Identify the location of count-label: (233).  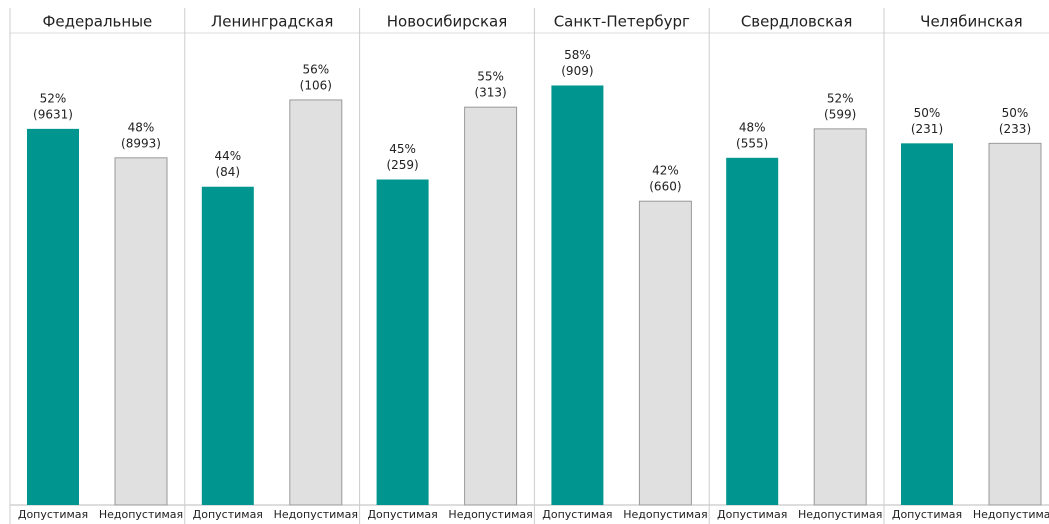
(1015, 129).